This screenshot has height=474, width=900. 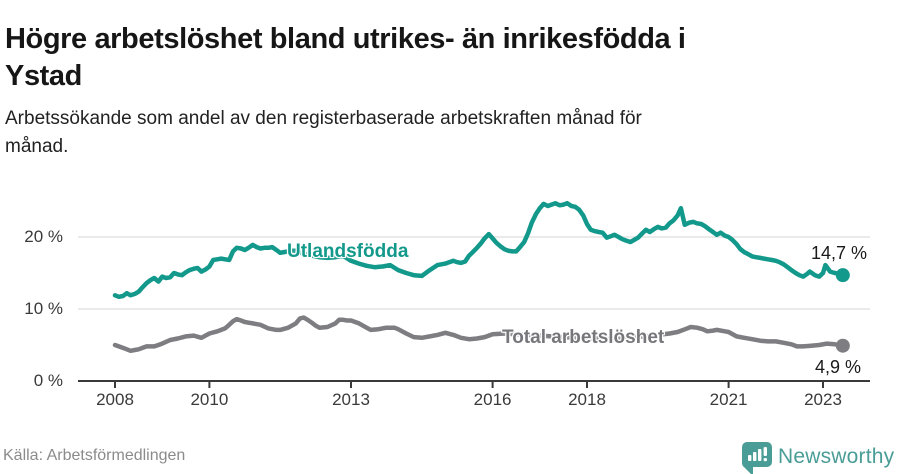 I want to click on series-label-utlandsfodda: Utlandsfödda, so click(x=348, y=251).